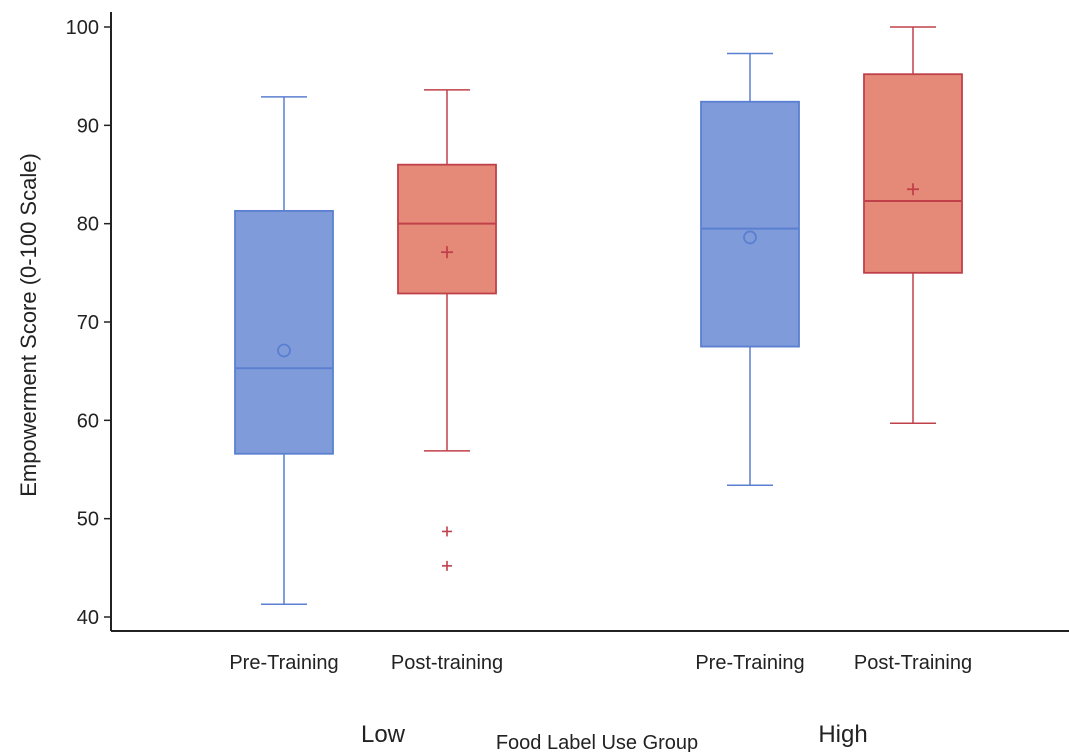 The image size is (1069, 752). I want to click on y-tick-label: 50, so click(88, 520).